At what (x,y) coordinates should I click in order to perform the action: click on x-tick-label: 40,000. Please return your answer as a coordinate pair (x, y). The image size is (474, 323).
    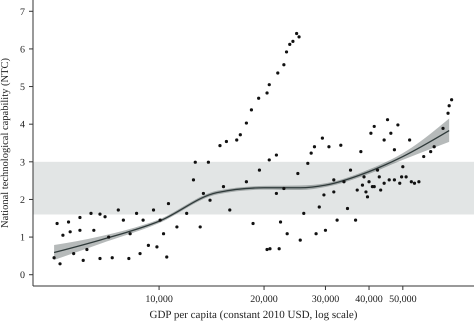
    Looking at the image, I should click on (369, 299).